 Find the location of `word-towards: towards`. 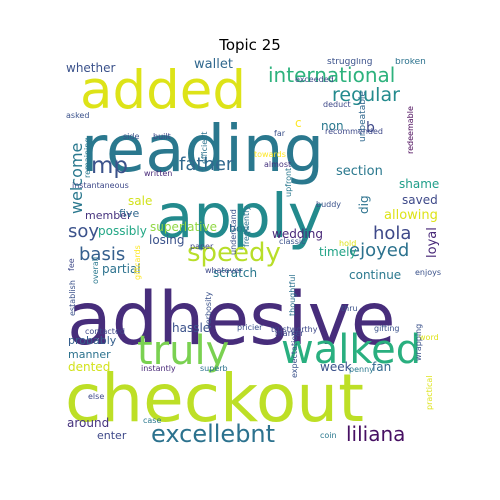

word-towards: towards is located at coordinates (270, 154).